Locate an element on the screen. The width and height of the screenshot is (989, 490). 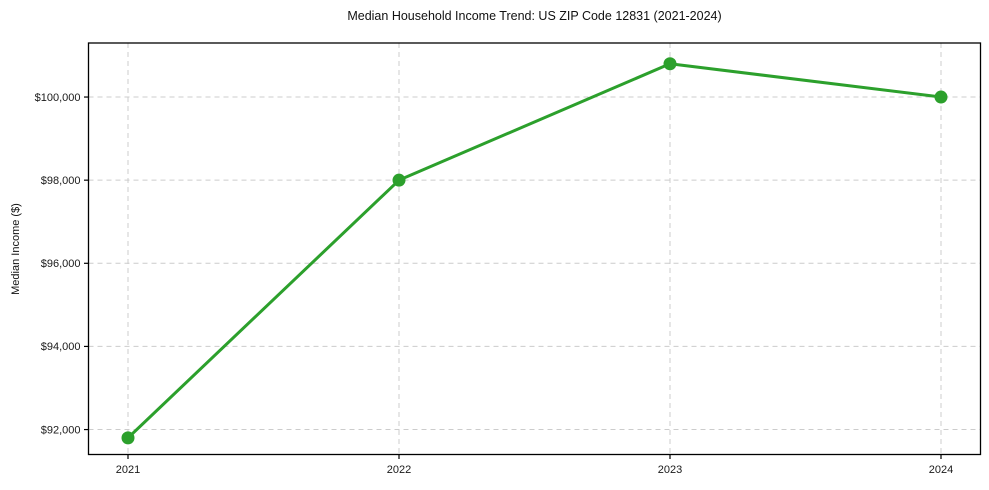
y-tick-label: $94,000 is located at coordinates (61, 347).